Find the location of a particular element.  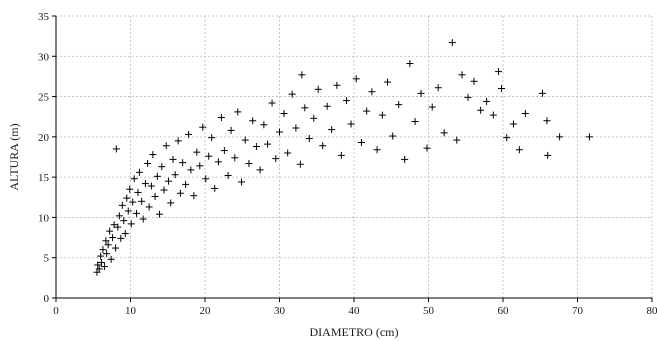

y-tick-label: 5 is located at coordinates (47, 259).